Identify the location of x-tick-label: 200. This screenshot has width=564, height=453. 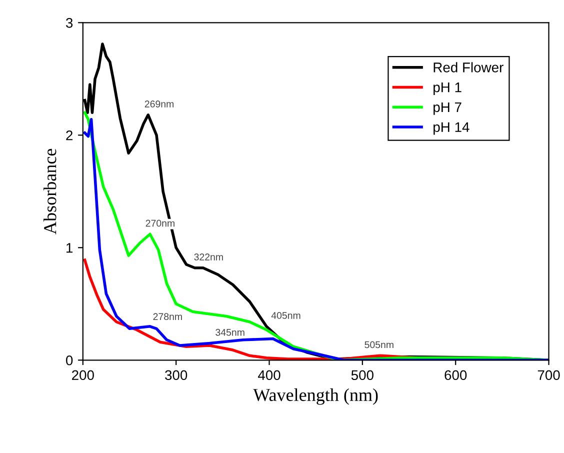
(83, 375).